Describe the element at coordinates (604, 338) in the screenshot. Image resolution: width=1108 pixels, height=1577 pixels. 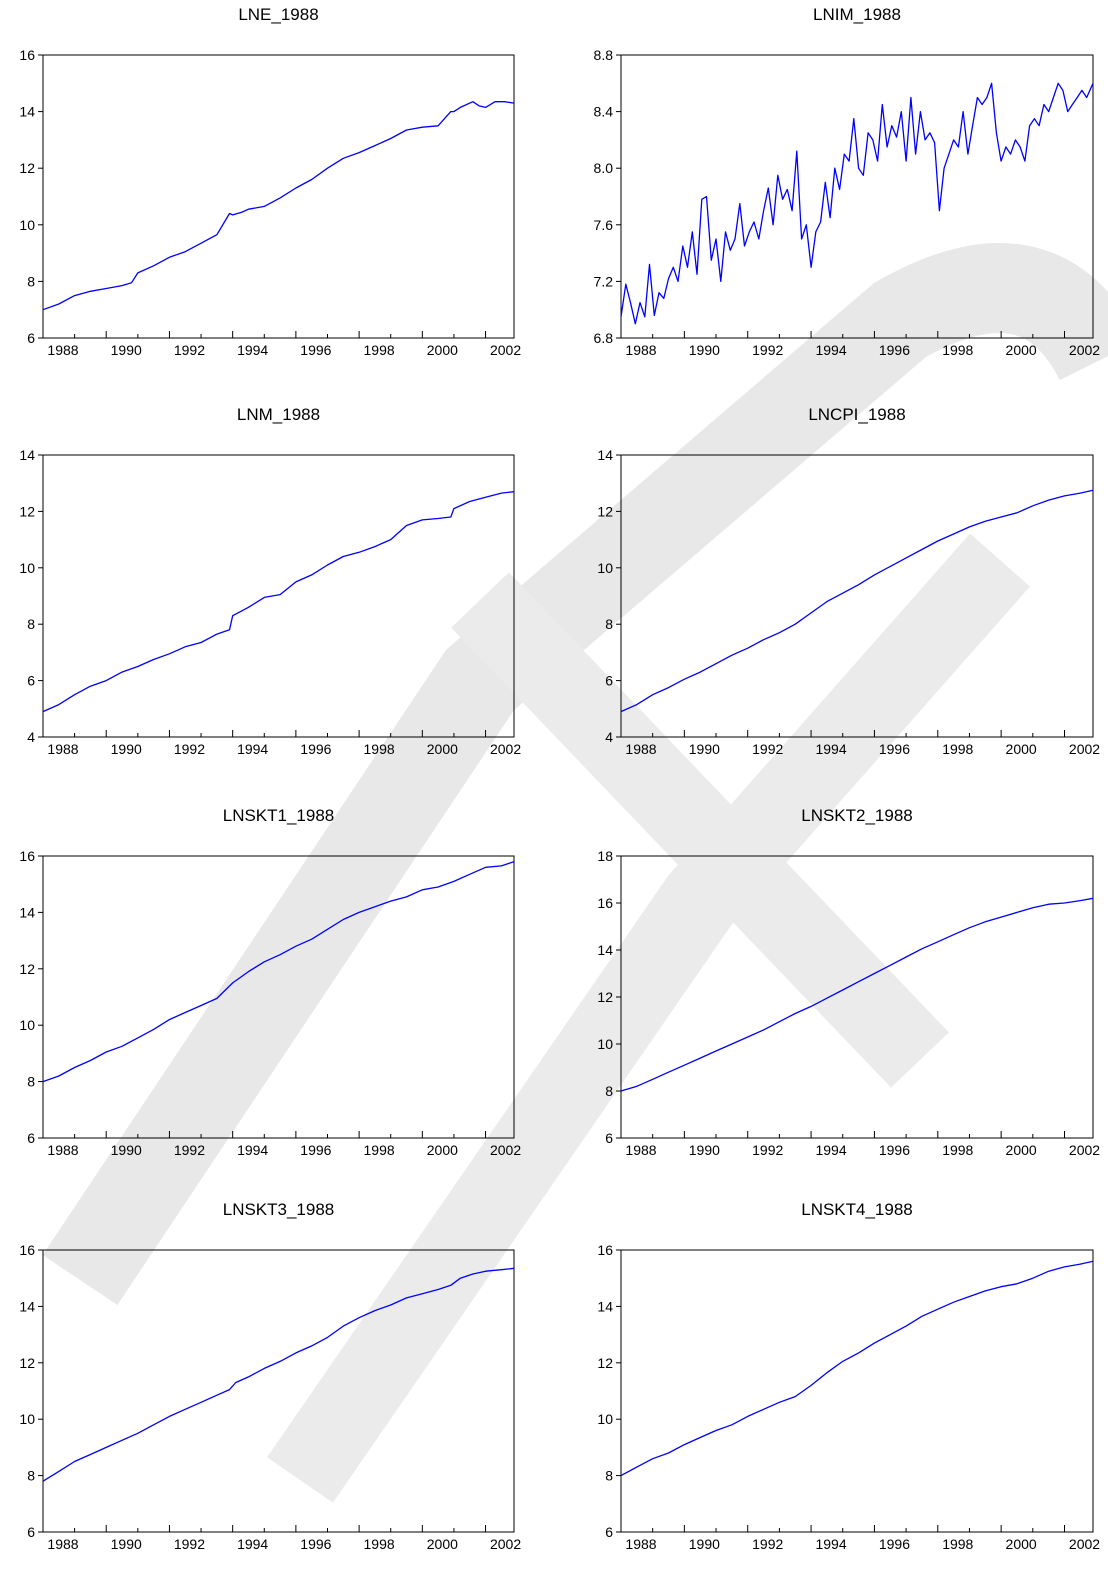
I see `y-tick-label: 6.8` at that location.